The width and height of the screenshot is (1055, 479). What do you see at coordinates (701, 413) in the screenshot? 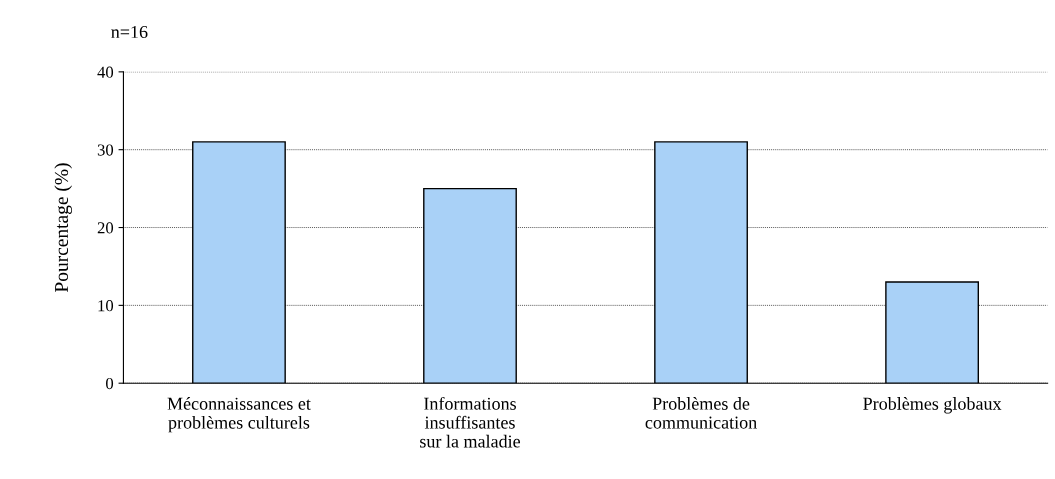
I see `x-tick-label: Problèmes de communication` at bounding box center [701, 413].